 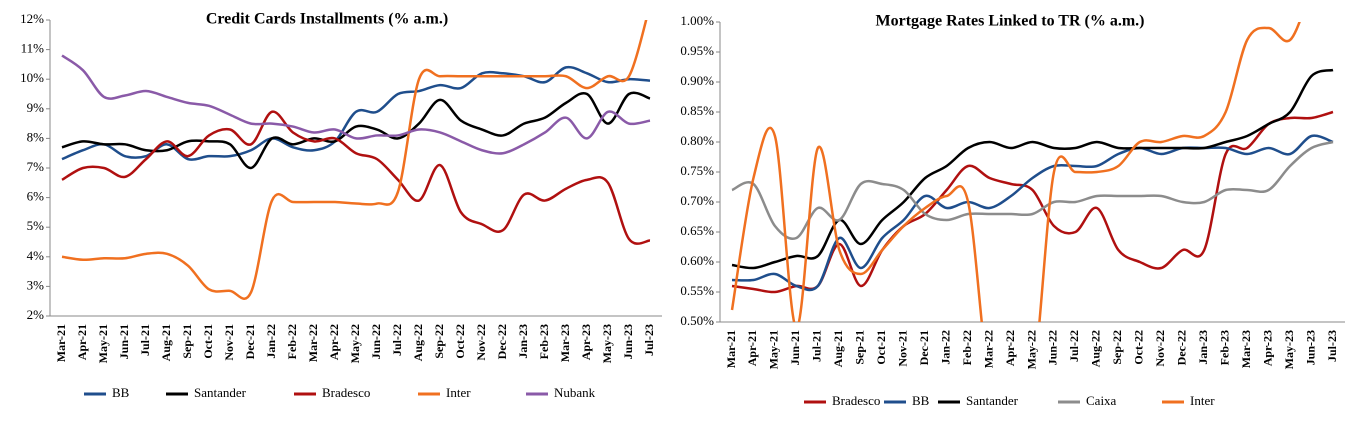 What do you see at coordinates (575, 392) in the screenshot?
I see `legend-label: Nubank` at bounding box center [575, 392].